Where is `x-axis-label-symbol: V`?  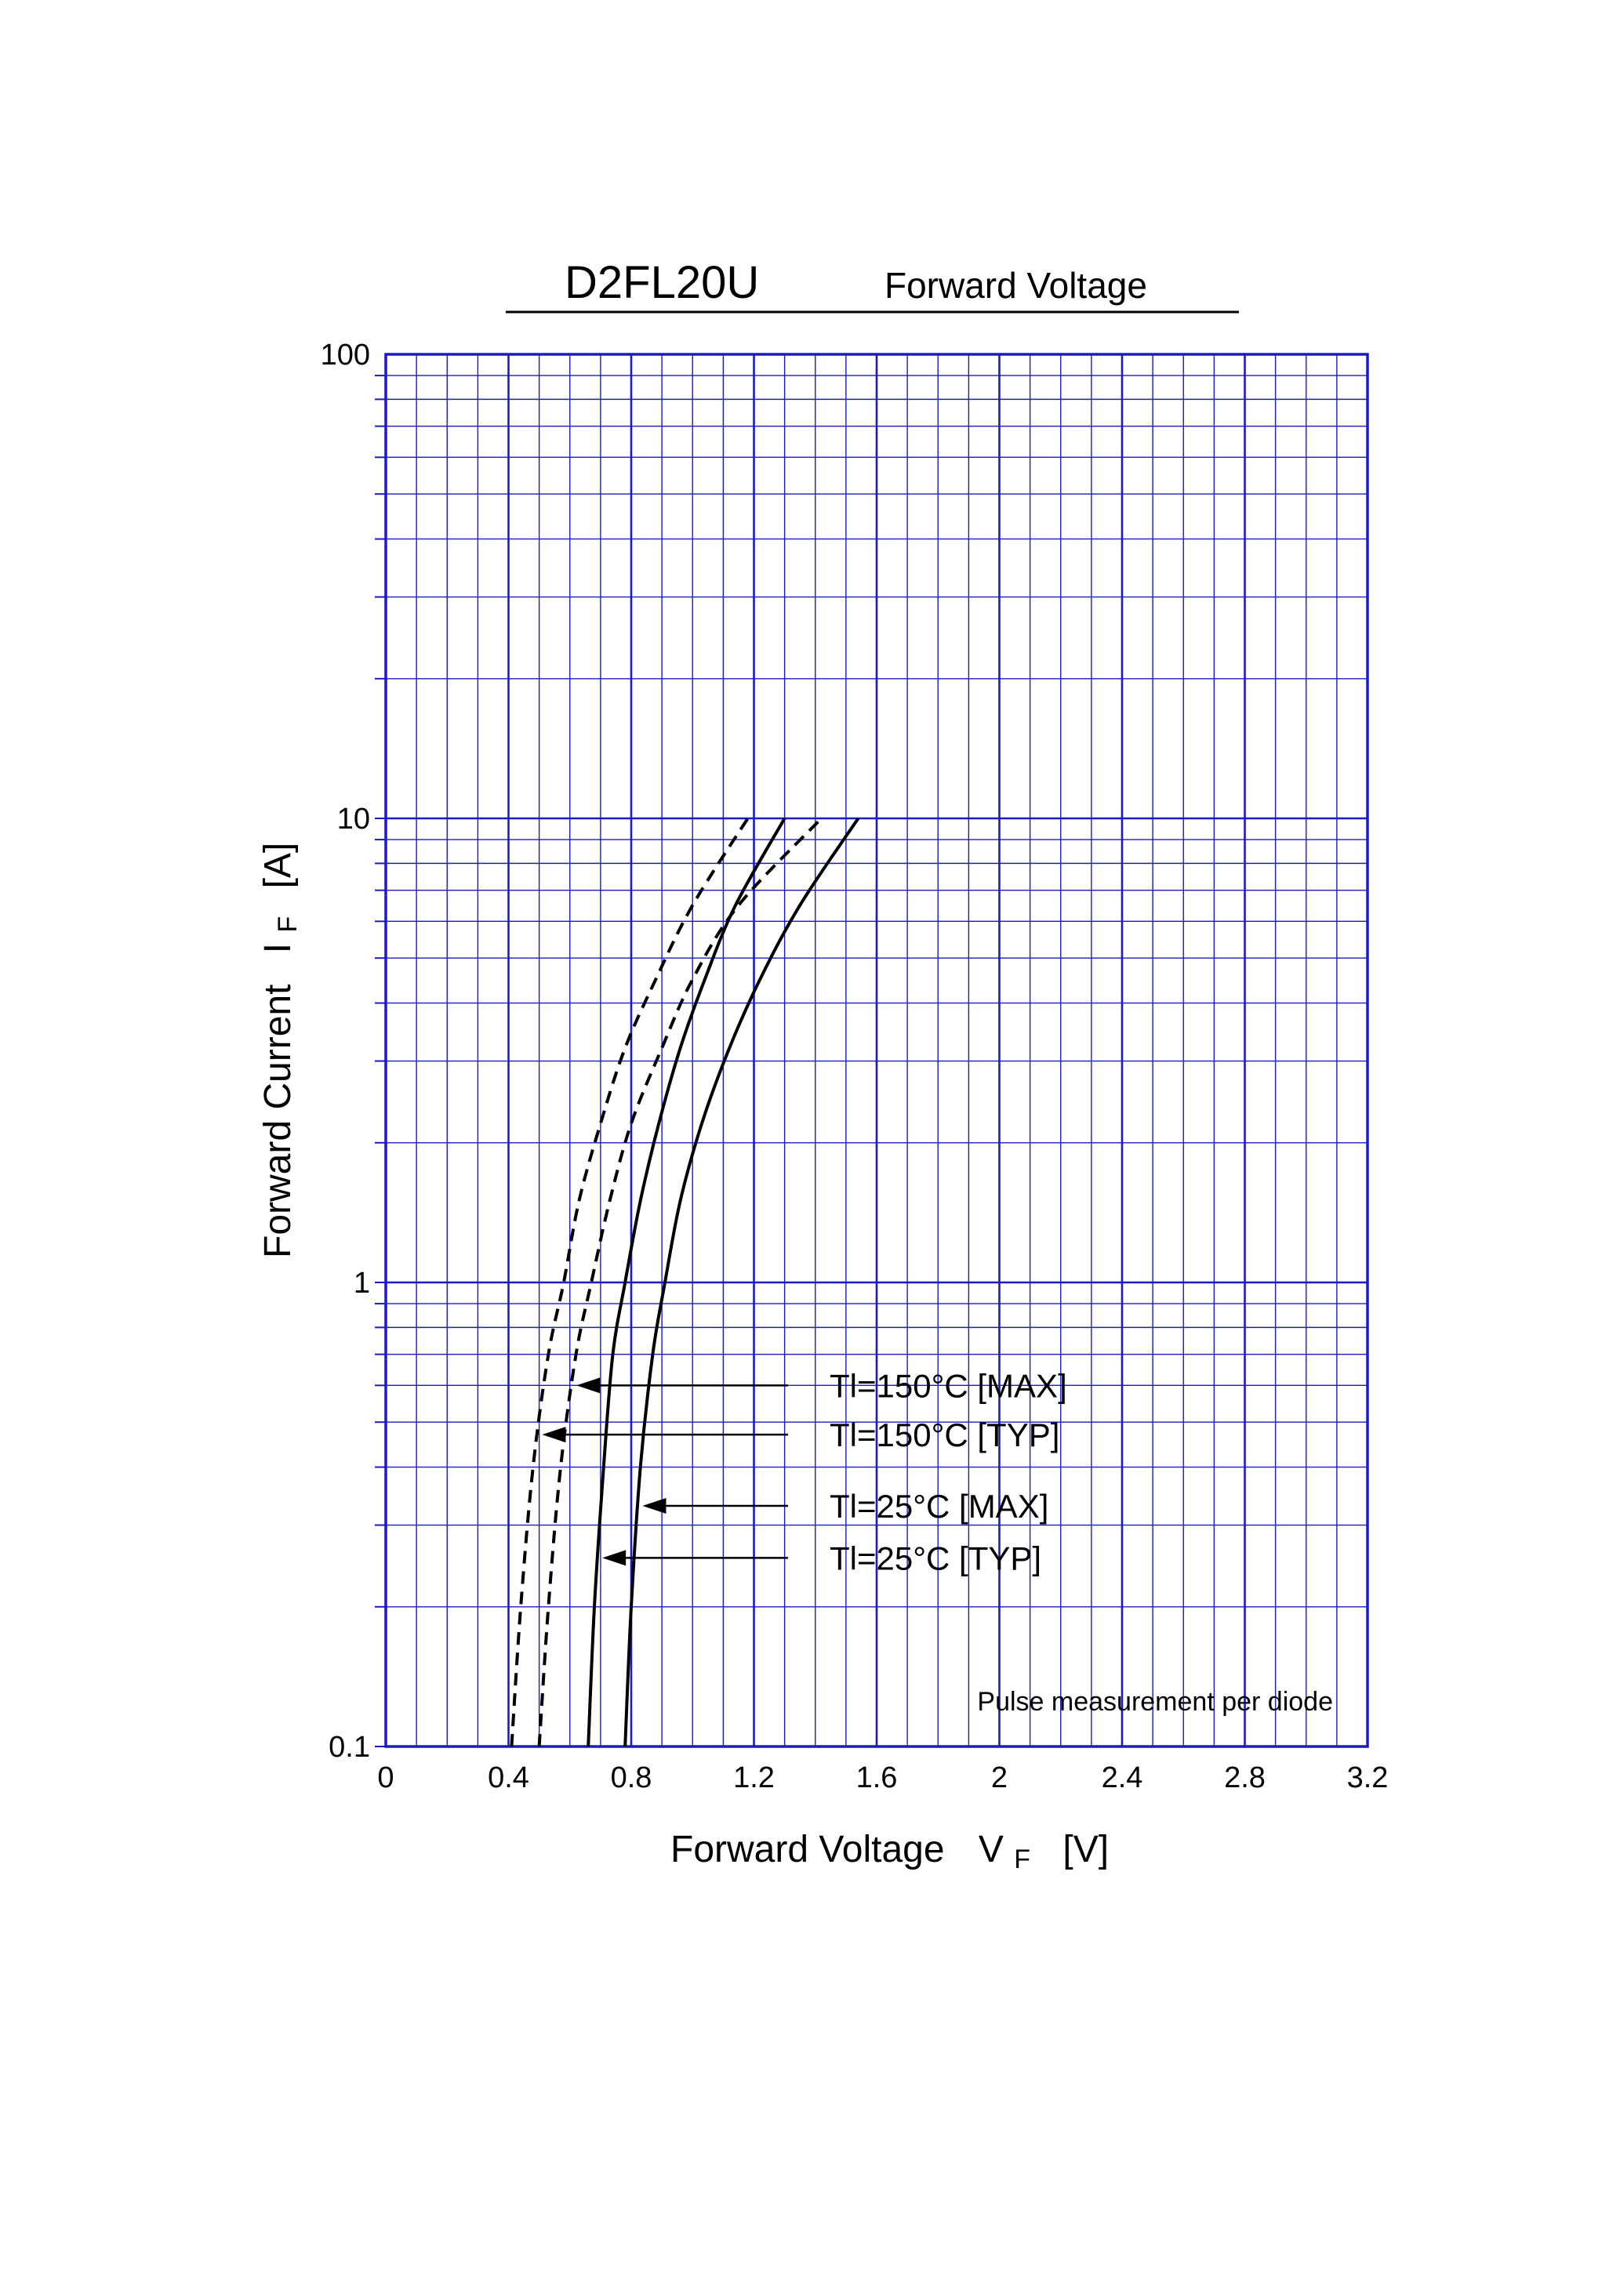 x-axis-label-symbol: V is located at coordinates (991, 1849).